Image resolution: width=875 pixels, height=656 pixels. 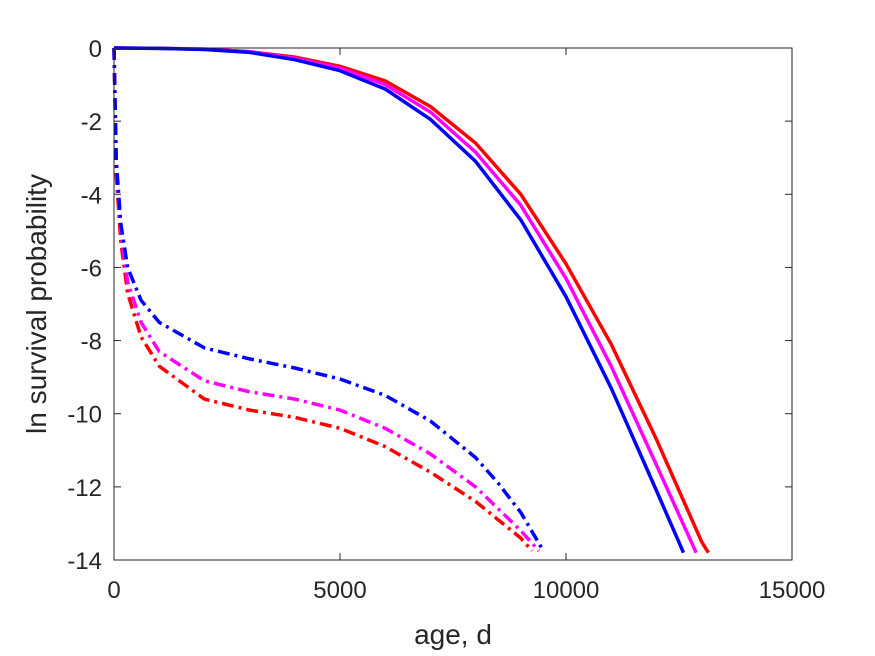 What do you see at coordinates (84, 561) in the screenshot?
I see `y-tick-label: -14` at bounding box center [84, 561].